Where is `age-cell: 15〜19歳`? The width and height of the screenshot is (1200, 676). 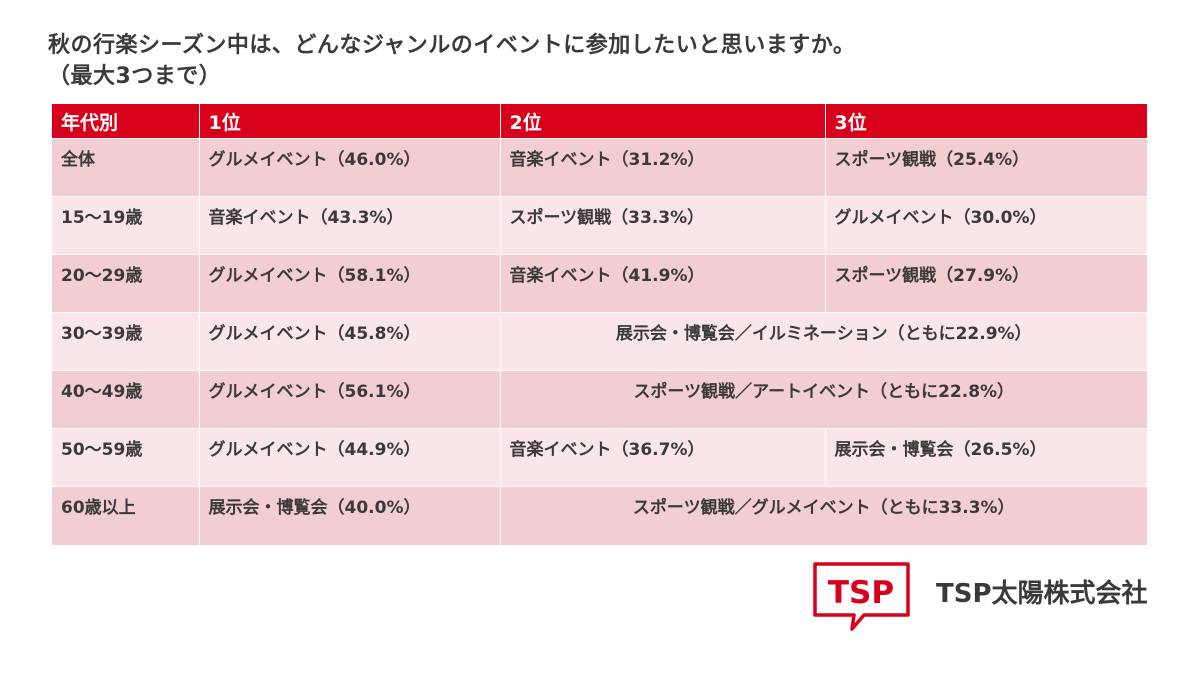 age-cell: 15〜19歳 is located at coordinates (126, 225).